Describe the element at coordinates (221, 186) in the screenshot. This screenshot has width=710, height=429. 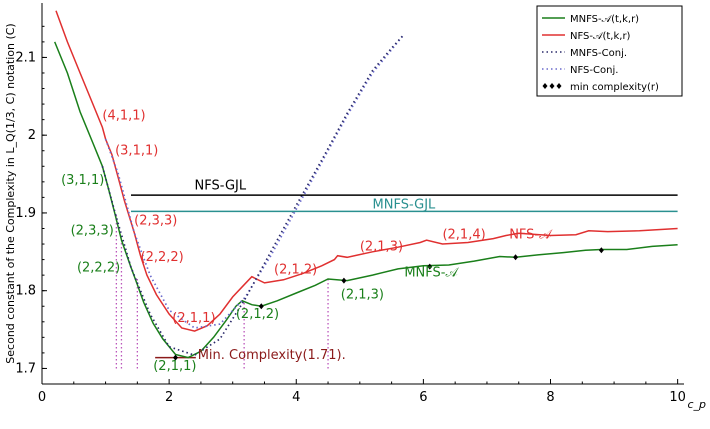
I see `annotation-label: NFS-GJL` at that location.